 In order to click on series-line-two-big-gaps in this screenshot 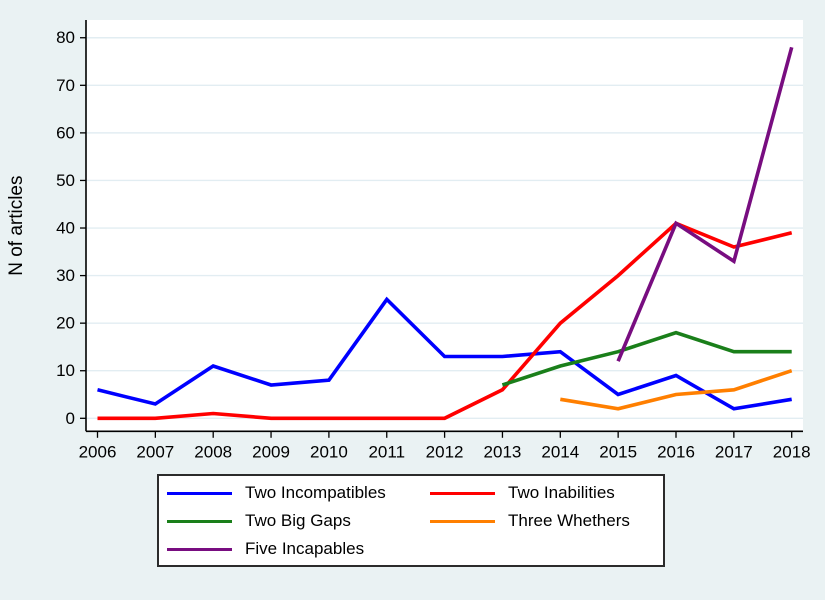, I will do `click(646, 358)`.